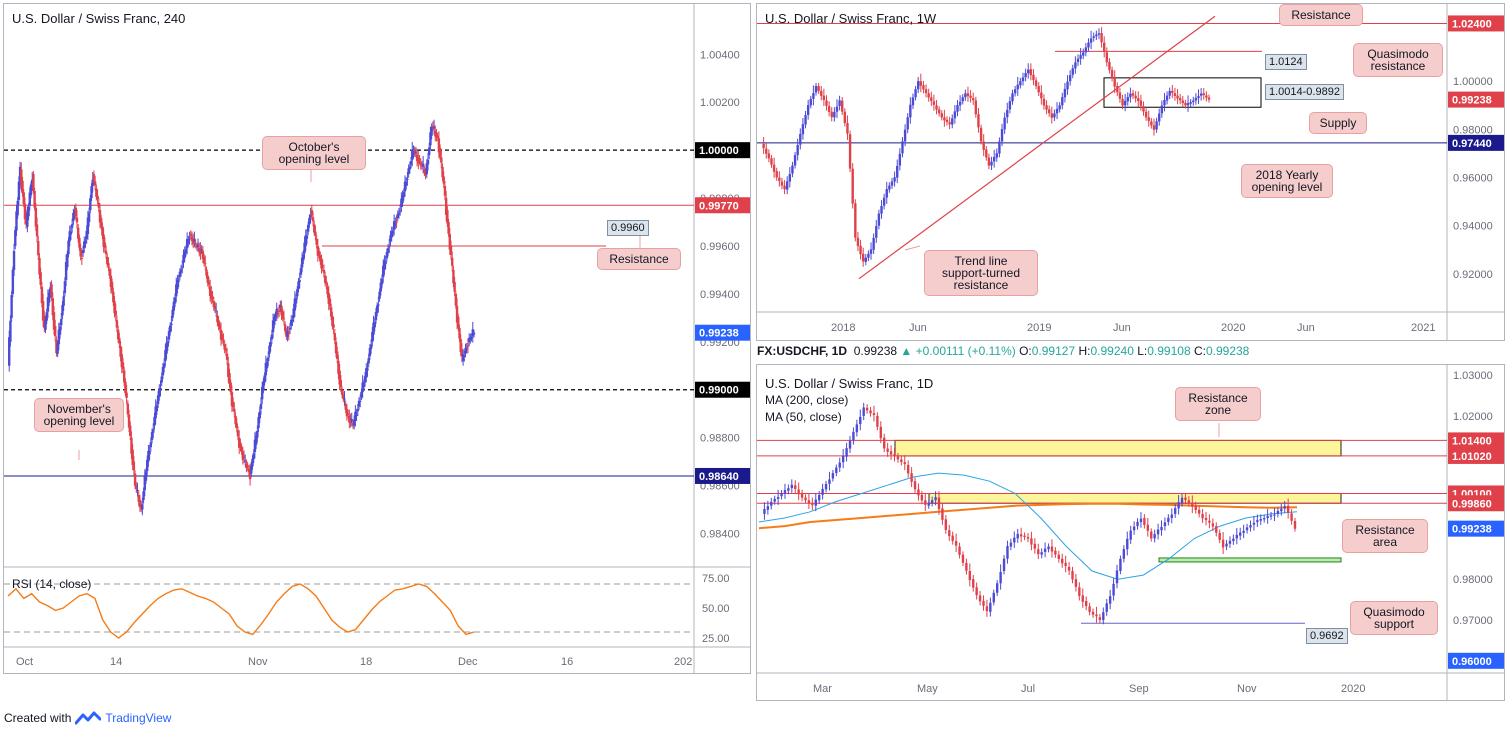 The height and width of the screenshot is (733, 1506). I want to click on y-tick-label: 0.92000, so click(1473, 275).